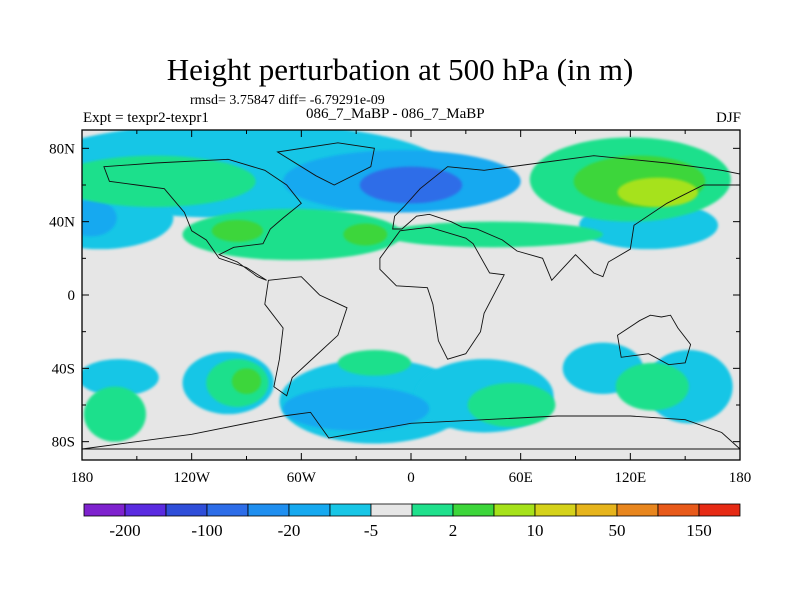 The height and width of the screenshot is (600, 800). What do you see at coordinates (566, 218) in the screenshot?
I see `coastline-eurasia` at bounding box center [566, 218].